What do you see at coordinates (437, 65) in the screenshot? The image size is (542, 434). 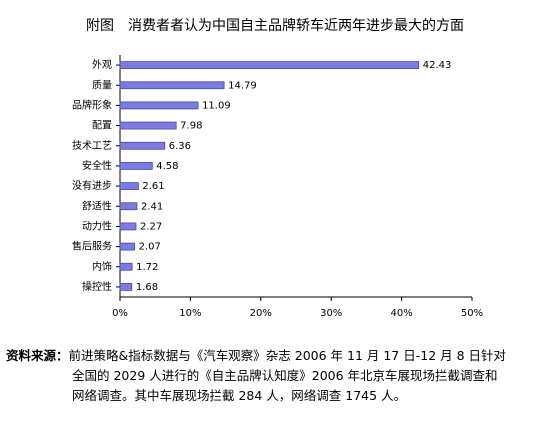 I see `value-label: 42.43` at bounding box center [437, 65].